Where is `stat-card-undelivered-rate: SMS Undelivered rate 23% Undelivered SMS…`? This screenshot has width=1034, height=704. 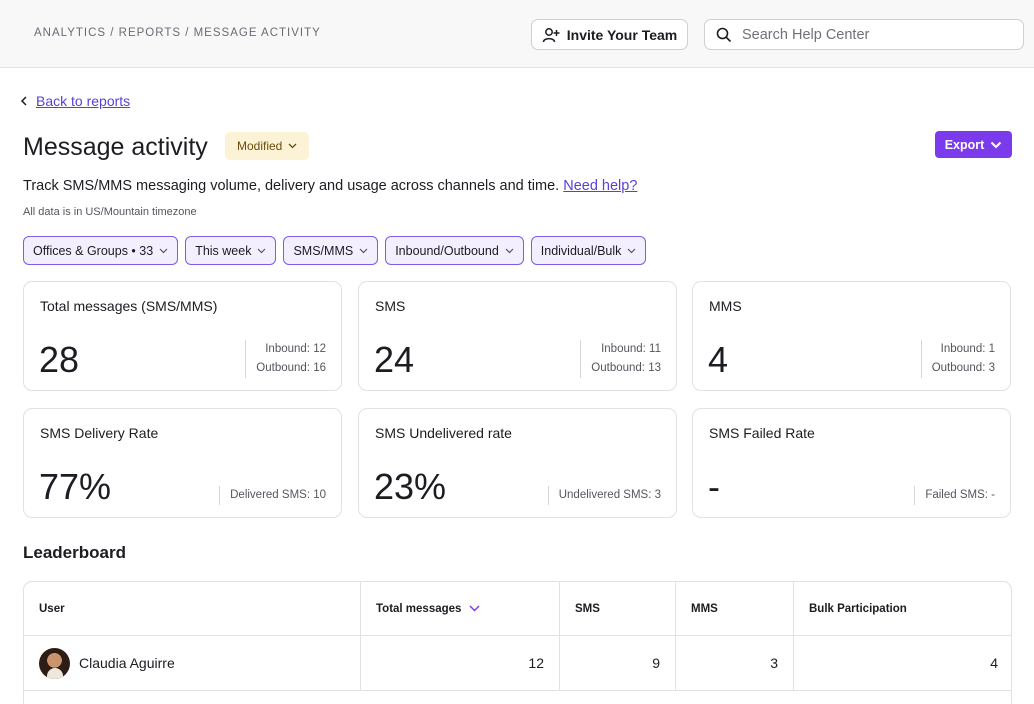
stat-card-undelivered-rate: SMS Undelivered rate 23% Undelivered SMS… is located at coordinates (517, 463).